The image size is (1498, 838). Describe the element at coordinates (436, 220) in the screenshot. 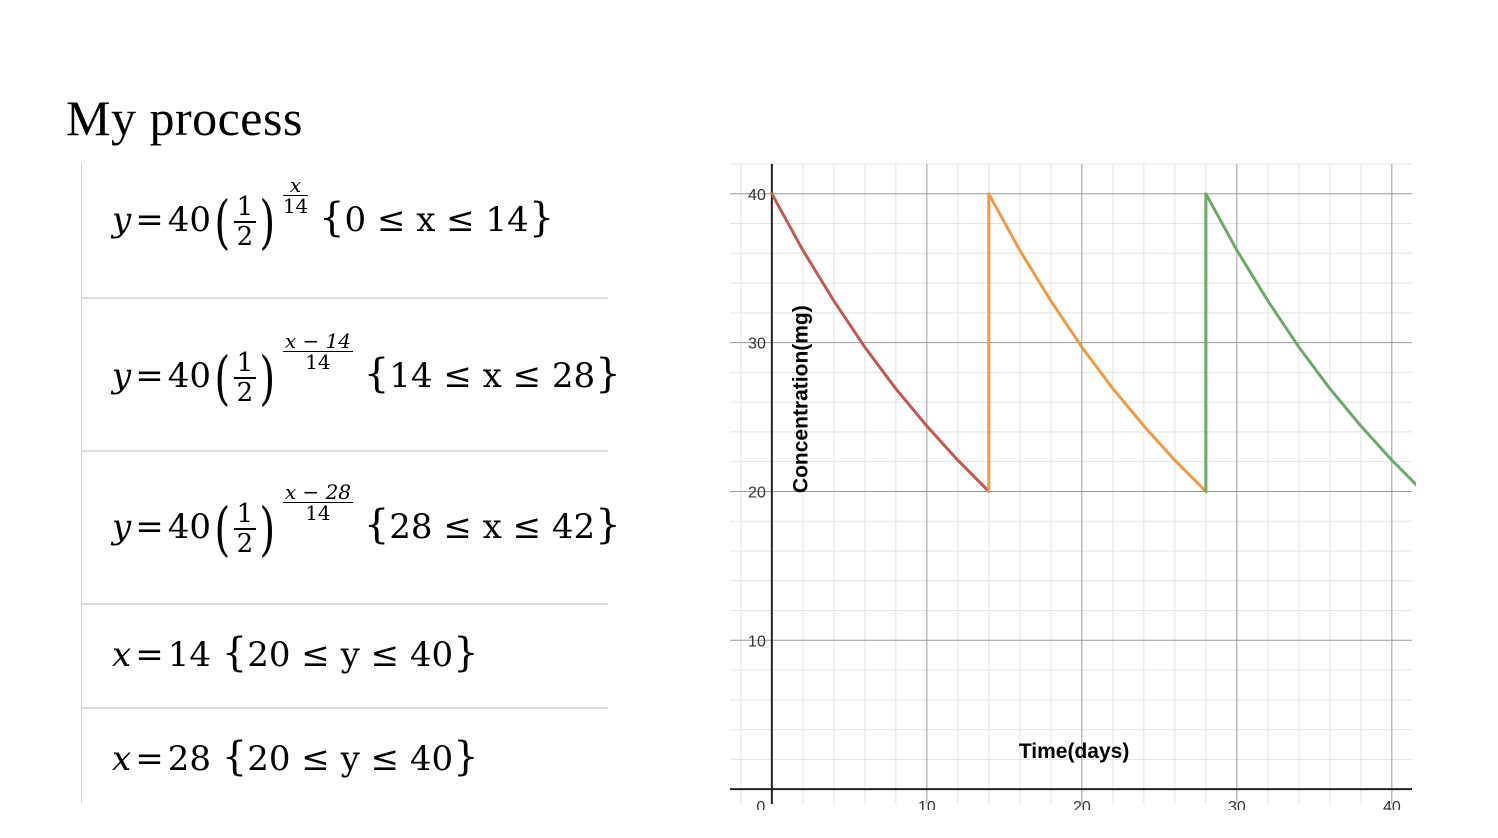

I see `domain-restriction: 0 ≤ x ≤ 14` at that location.